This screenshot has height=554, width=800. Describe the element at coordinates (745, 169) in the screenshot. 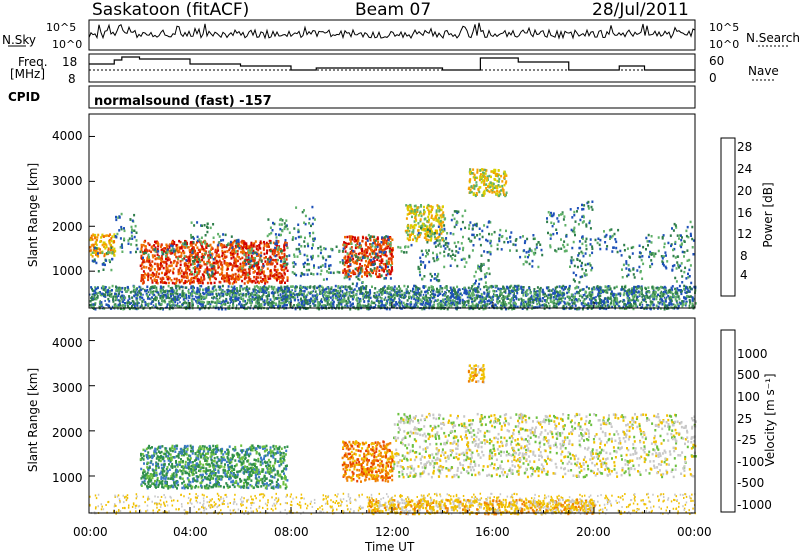

I see `power-cbar-tick: 24` at that location.